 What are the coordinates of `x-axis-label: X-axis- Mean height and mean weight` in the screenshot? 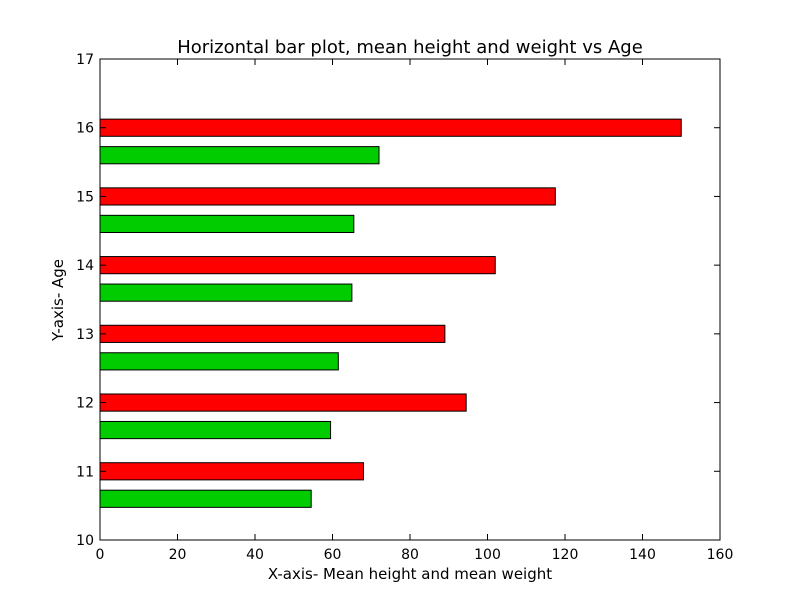 It's located at (410, 574).